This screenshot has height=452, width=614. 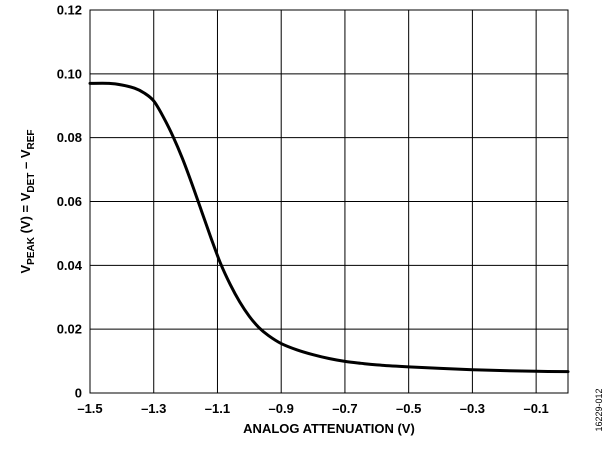 What do you see at coordinates (69, 329) in the screenshot?
I see `y-tick-label: 0.02` at bounding box center [69, 329].